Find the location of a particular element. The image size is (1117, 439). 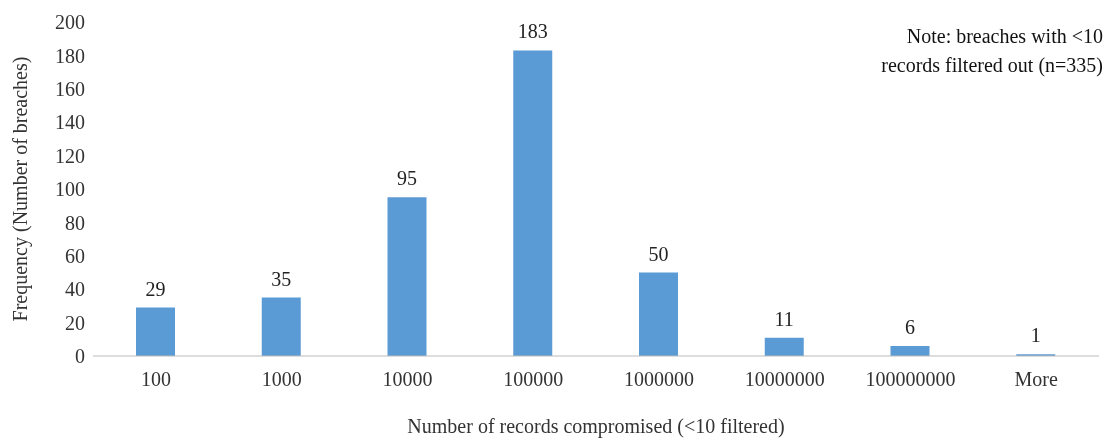

annotation: Note: breaches with <10 records filtered out (n=335) is located at coordinates (991, 51).